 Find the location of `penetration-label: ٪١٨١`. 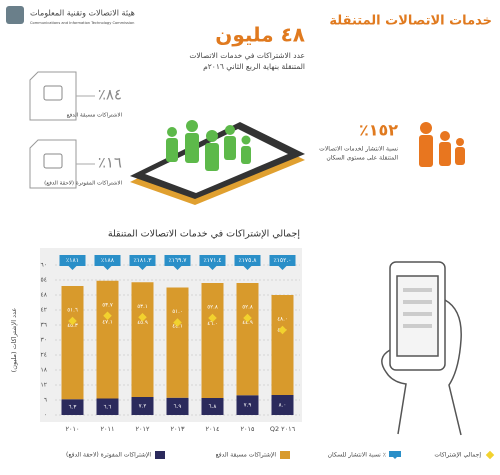

penetration-label: ٪١٨١ is located at coordinates (72, 260).